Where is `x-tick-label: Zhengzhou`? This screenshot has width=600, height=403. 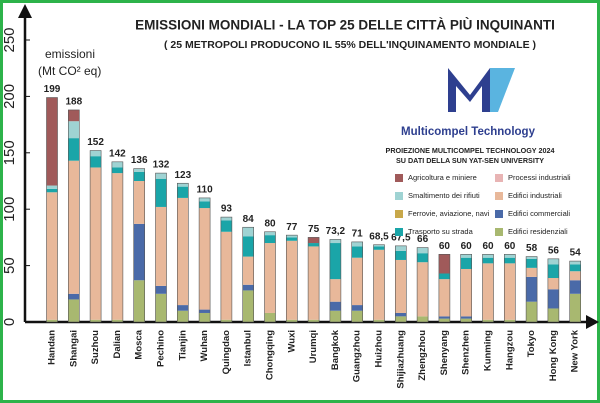
x-tick-label: Zhengzhou is located at coordinates (422, 355).